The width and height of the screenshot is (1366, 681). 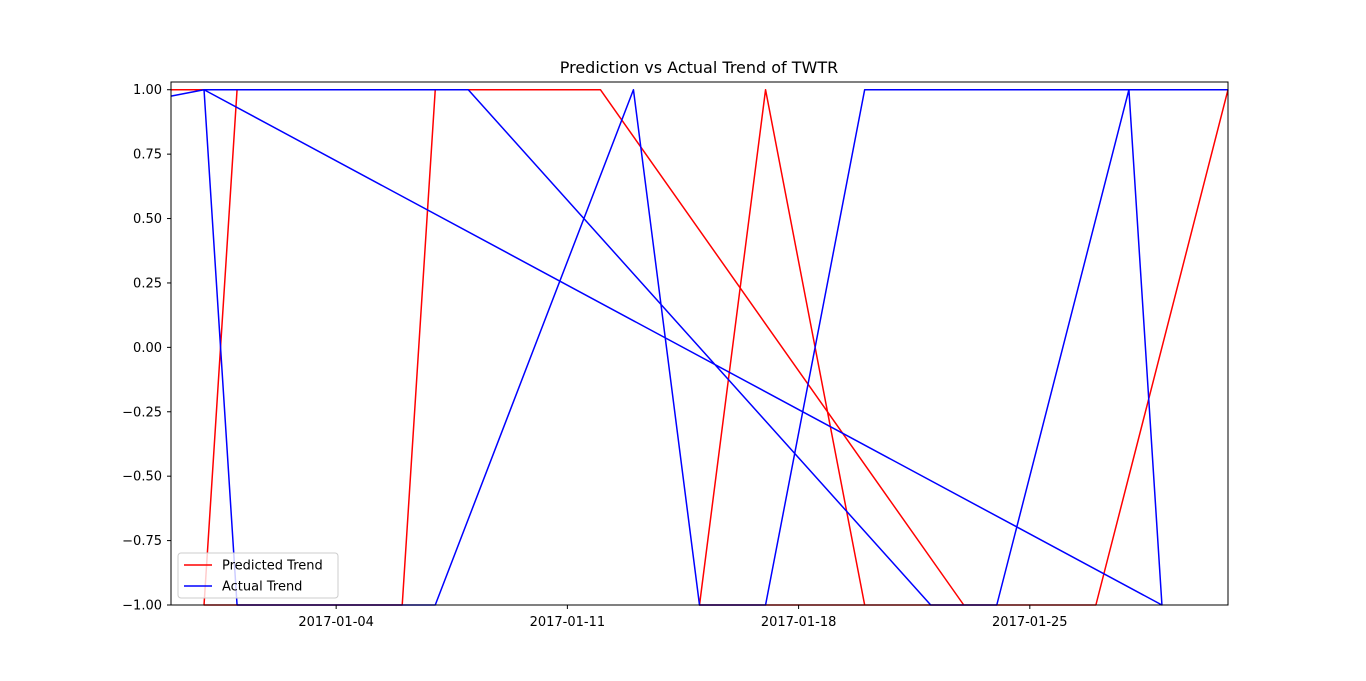 I want to click on x-axis: 2017-01-04 2017-01-11 2017-01-18 2017-01-25, so click(x=683, y=617).